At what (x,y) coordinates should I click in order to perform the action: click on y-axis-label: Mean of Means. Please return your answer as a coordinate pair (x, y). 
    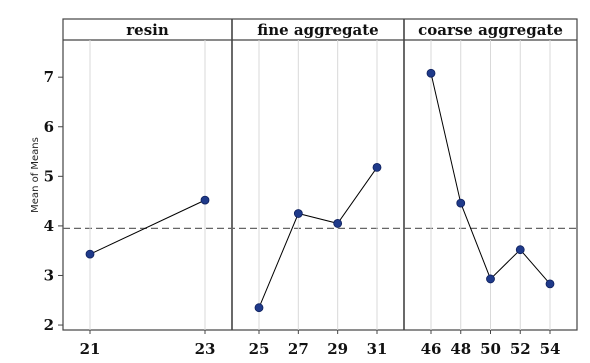
    Looking at the image, I should click on (35, 175).